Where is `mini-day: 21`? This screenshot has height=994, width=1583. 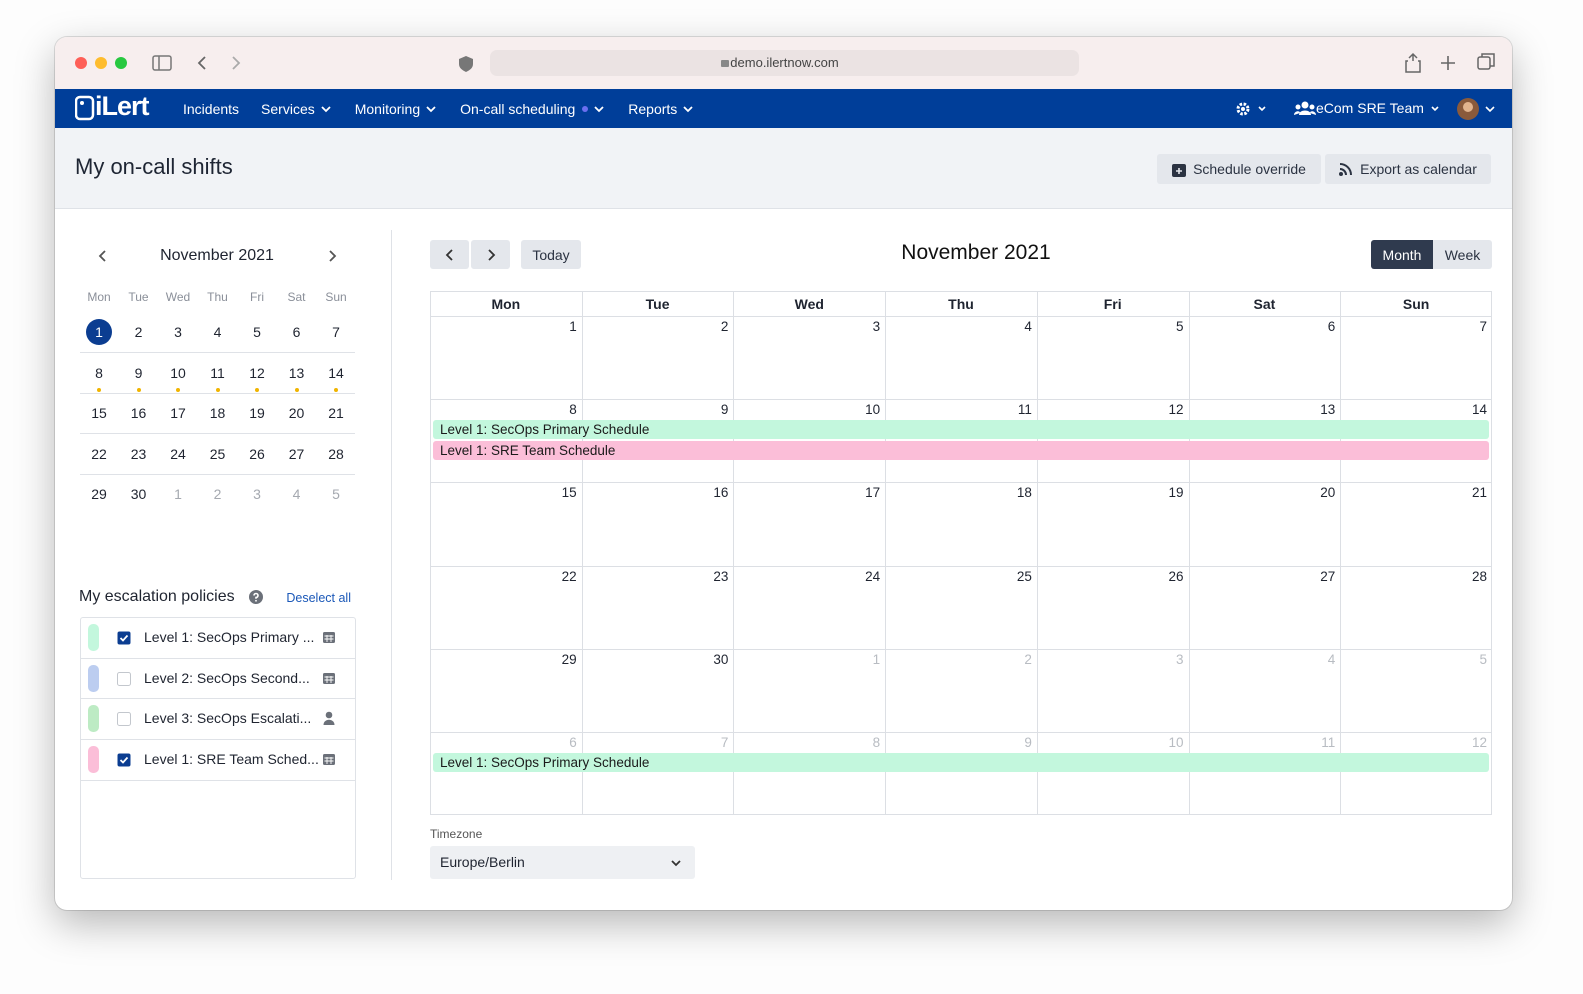
mini-day: 21 is located at coordinates (336, 413).